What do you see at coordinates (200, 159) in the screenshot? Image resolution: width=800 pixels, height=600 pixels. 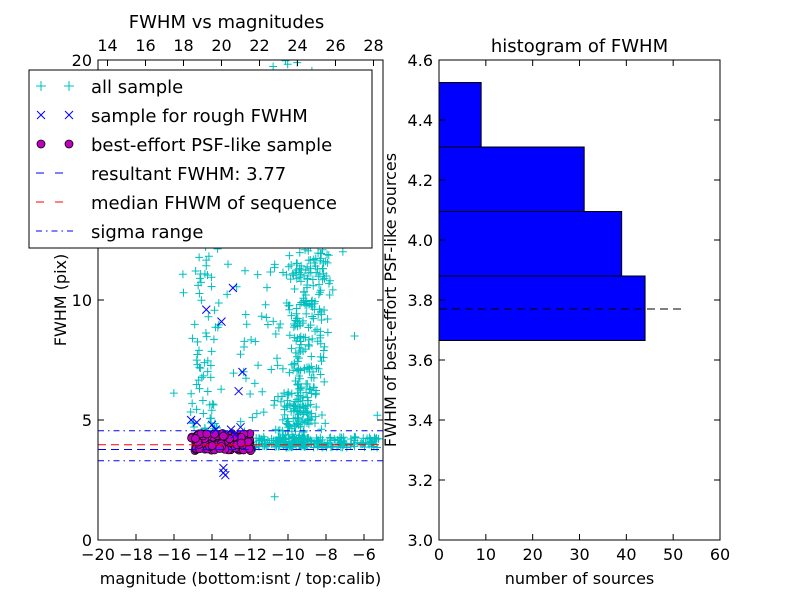 I see `legend-box` at bounding box center [200, 159].